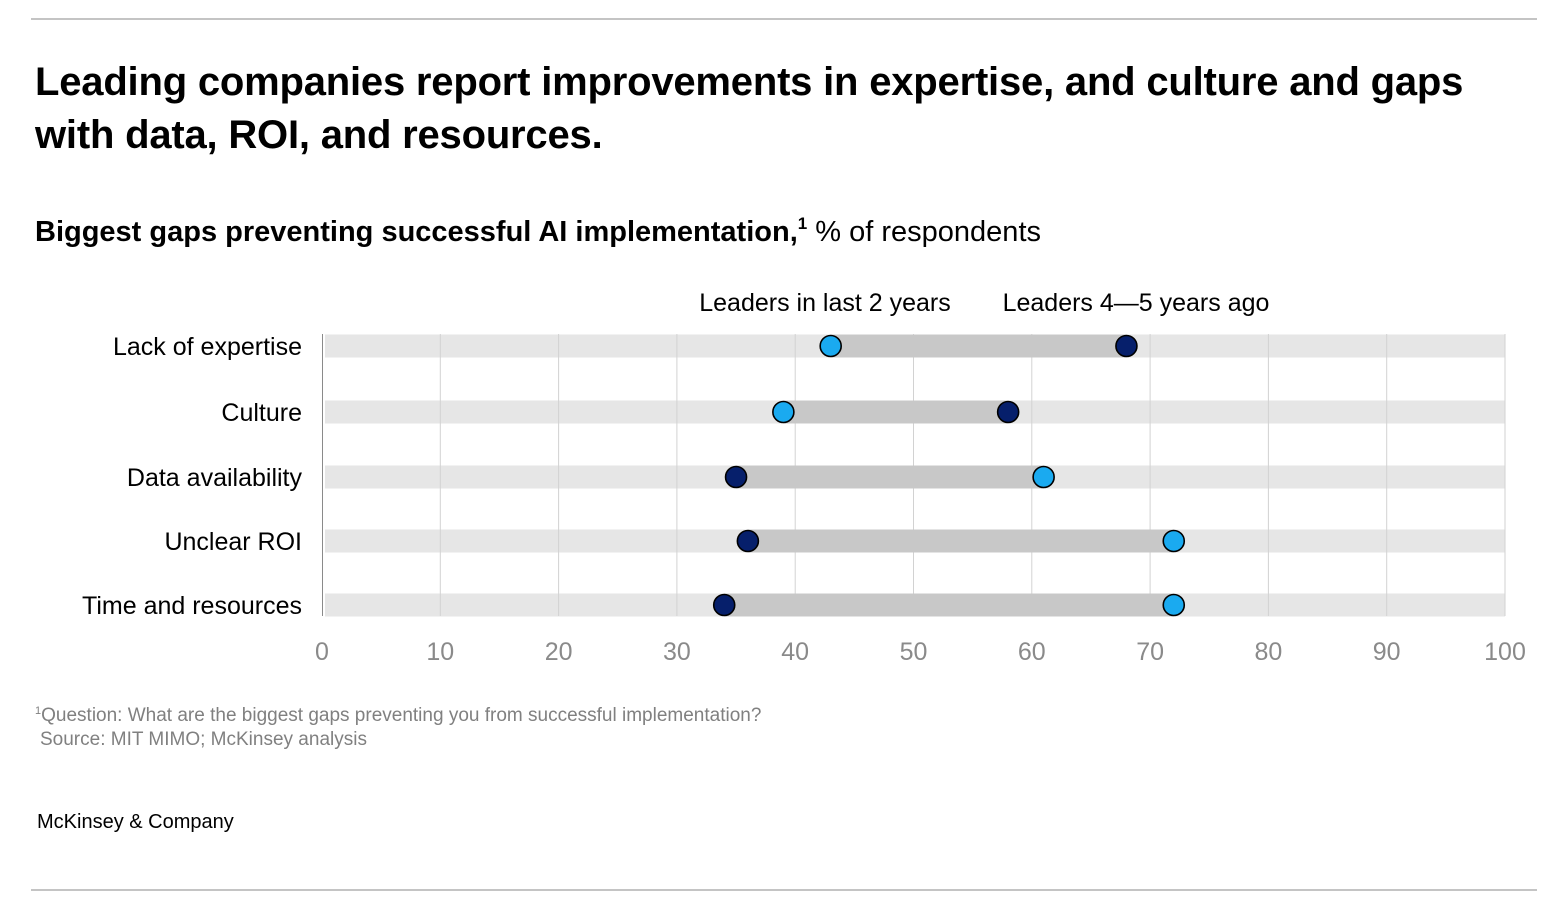  I want to click on source-note: Source: MIT MIMO; McKinsey analysis, so click(203, 739).